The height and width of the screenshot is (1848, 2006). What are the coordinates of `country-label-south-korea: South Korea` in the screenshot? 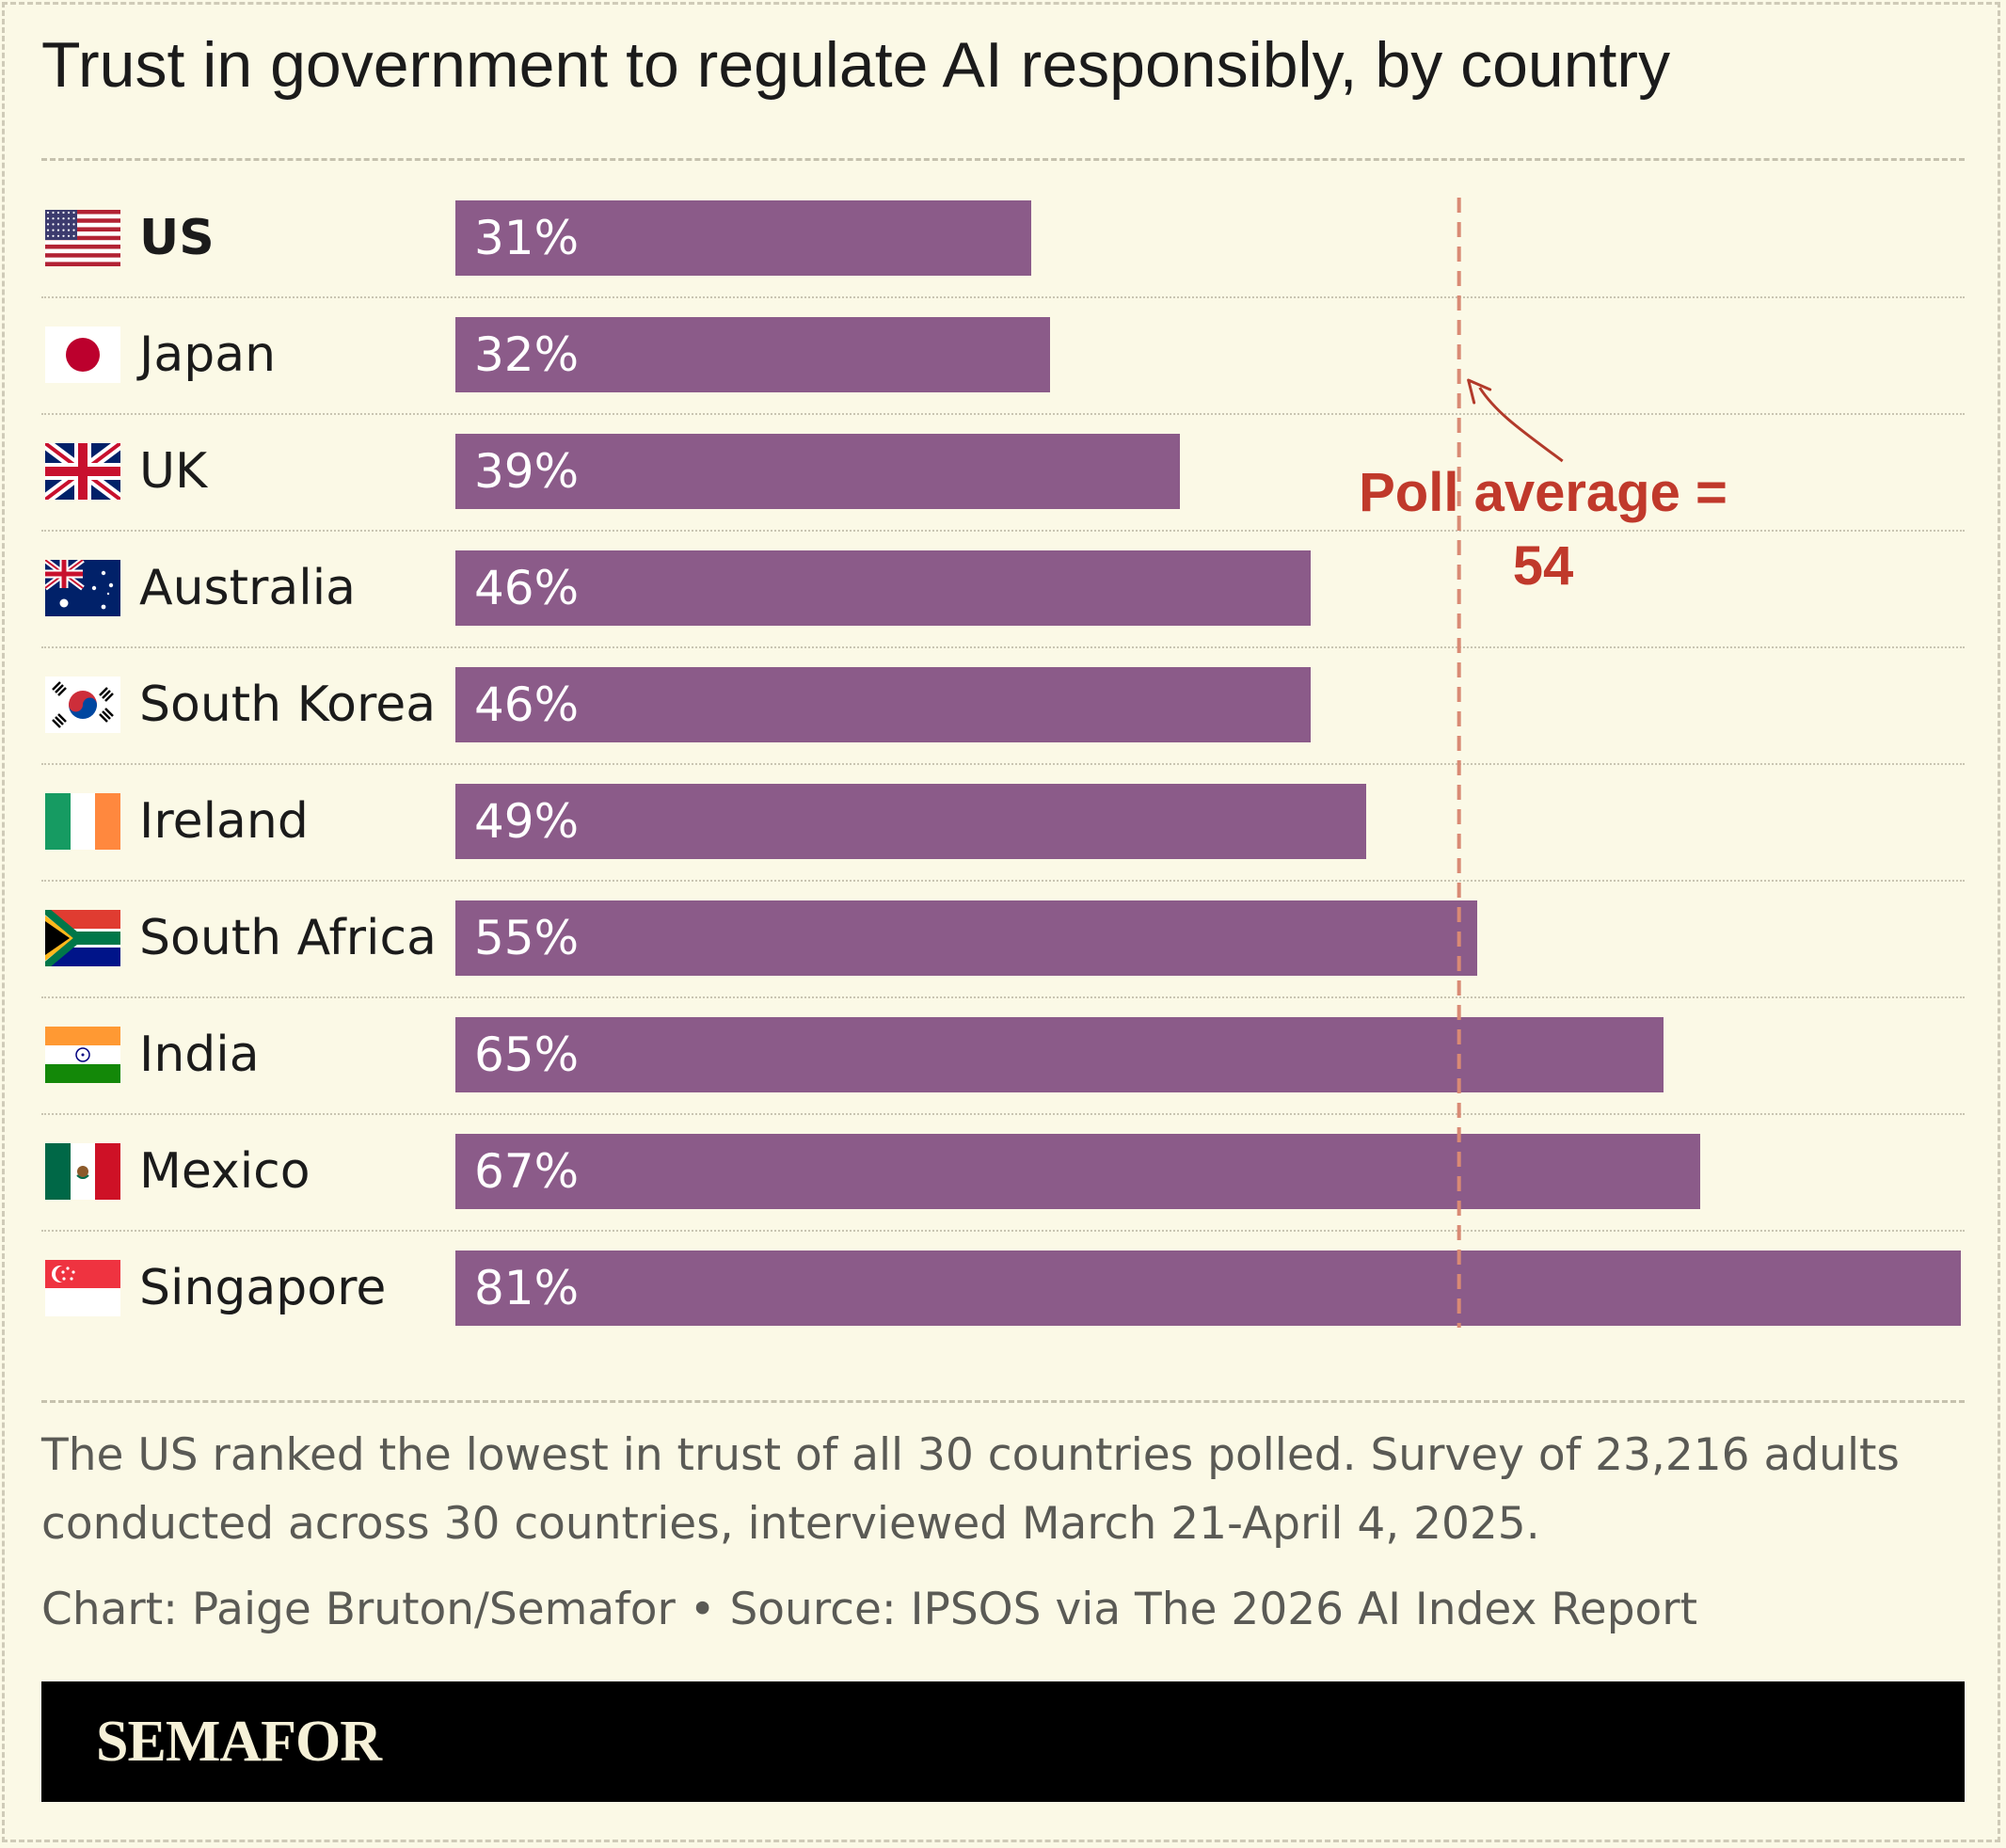 It's located at (288, 705).